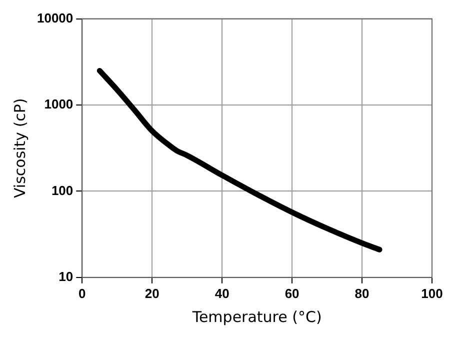 Image resolution: width=462 pixels, height=339 pixels. What do you see at coordinates (256, 317) in the screenshot?
I see `x-axis-title: Temperature (°C)` at bounding box center [256, 317].